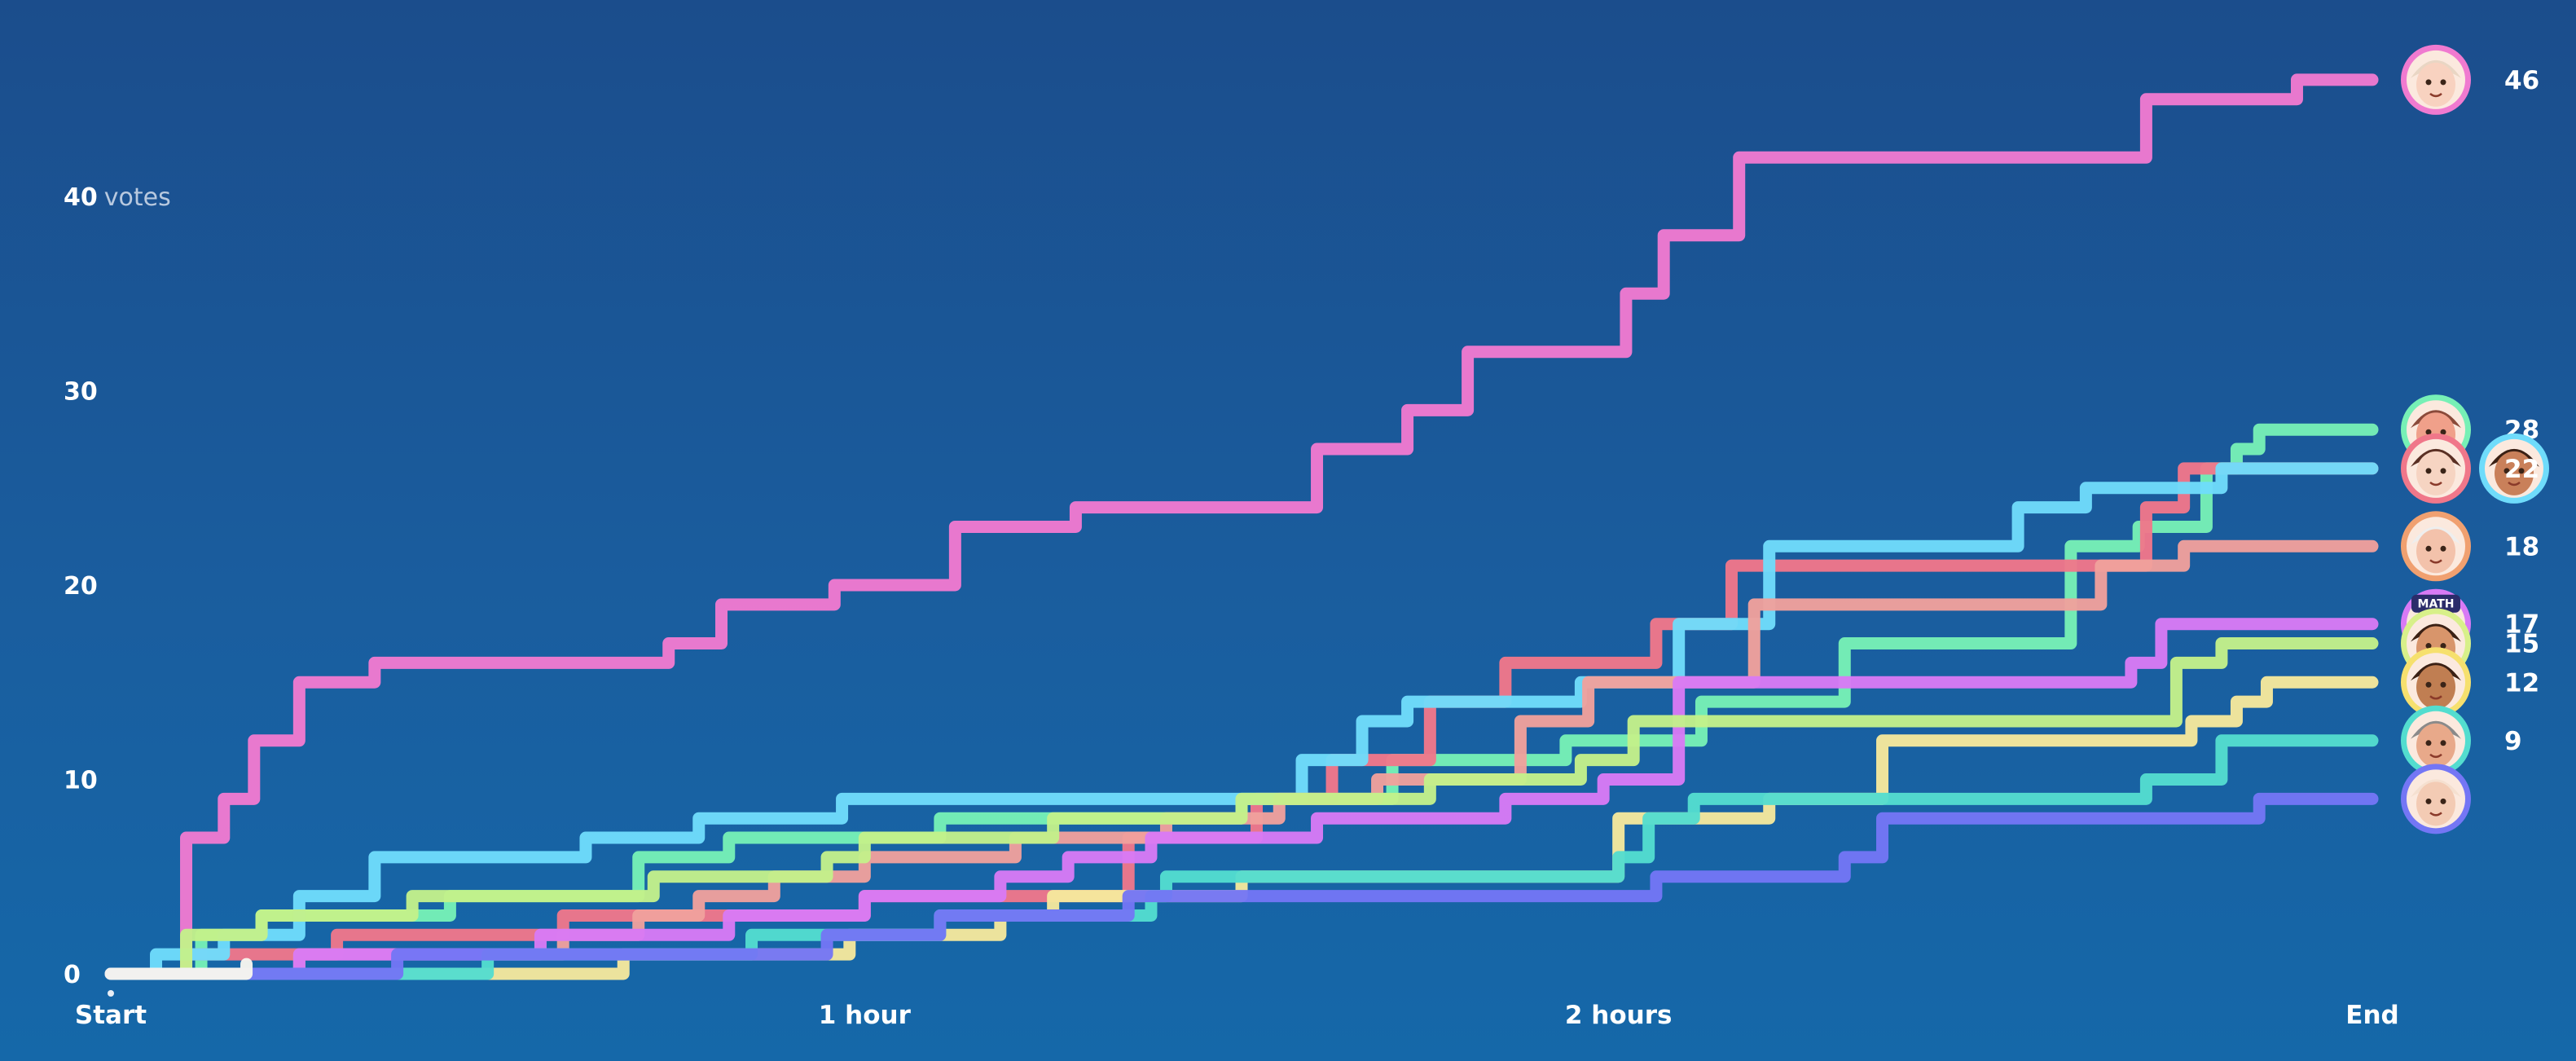 This screenshot has height=1061, width=2576. I want to click on avatar-teal, so click(2436, 740).